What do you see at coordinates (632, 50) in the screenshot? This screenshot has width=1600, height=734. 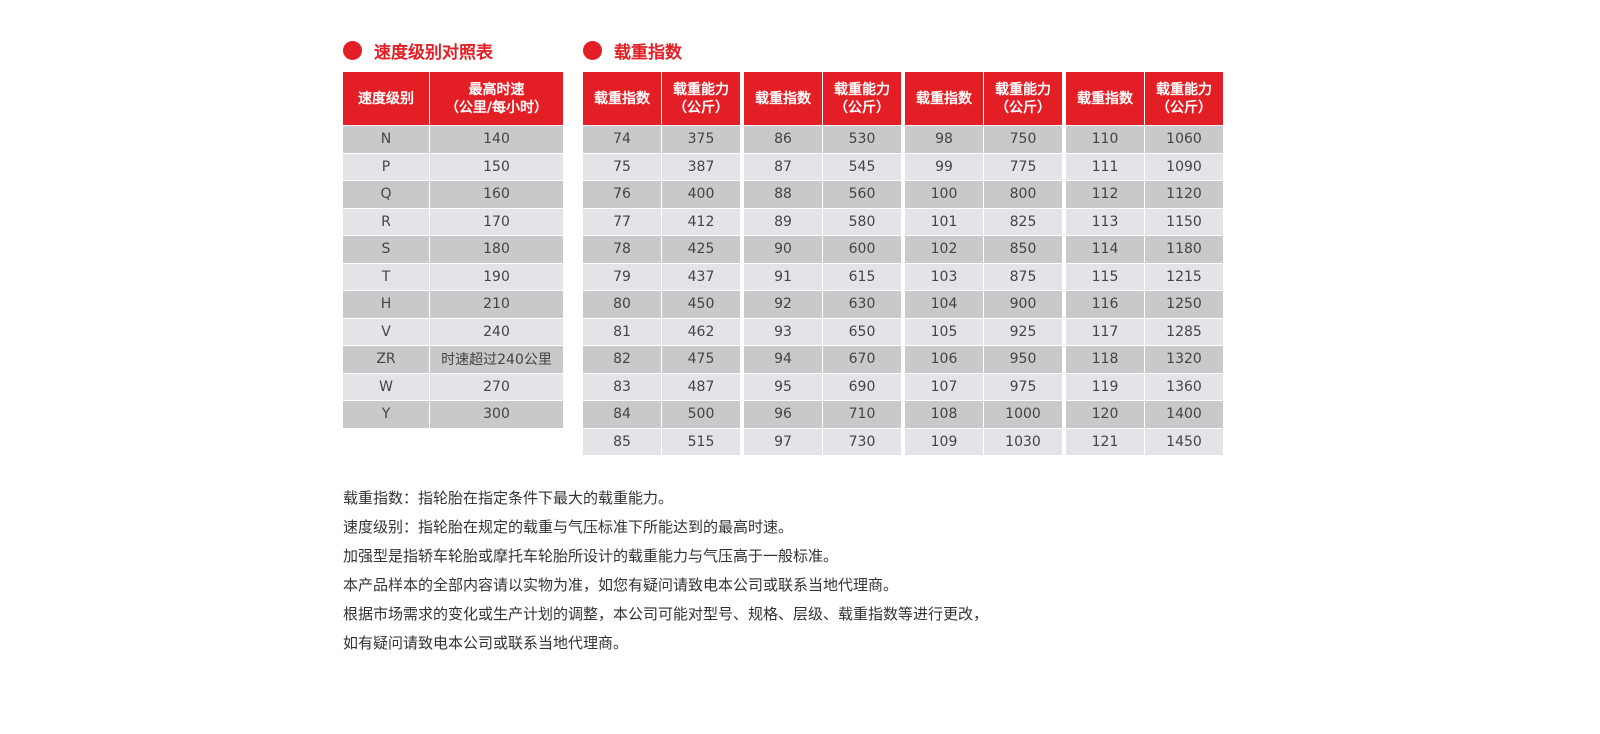 I see `load-table-title: 载重指数` at bounding box center [632, 50].